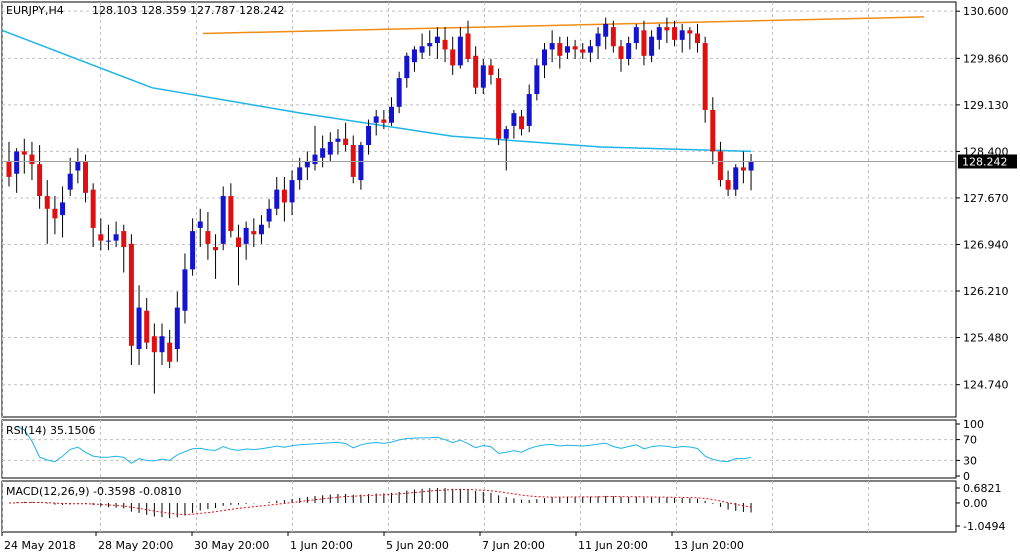 This screenshot has width=1020, height=560. Describe the element at coordinates (35, 10) in the screenshot. I see `chart-title: EURJPY,H4` at that location.